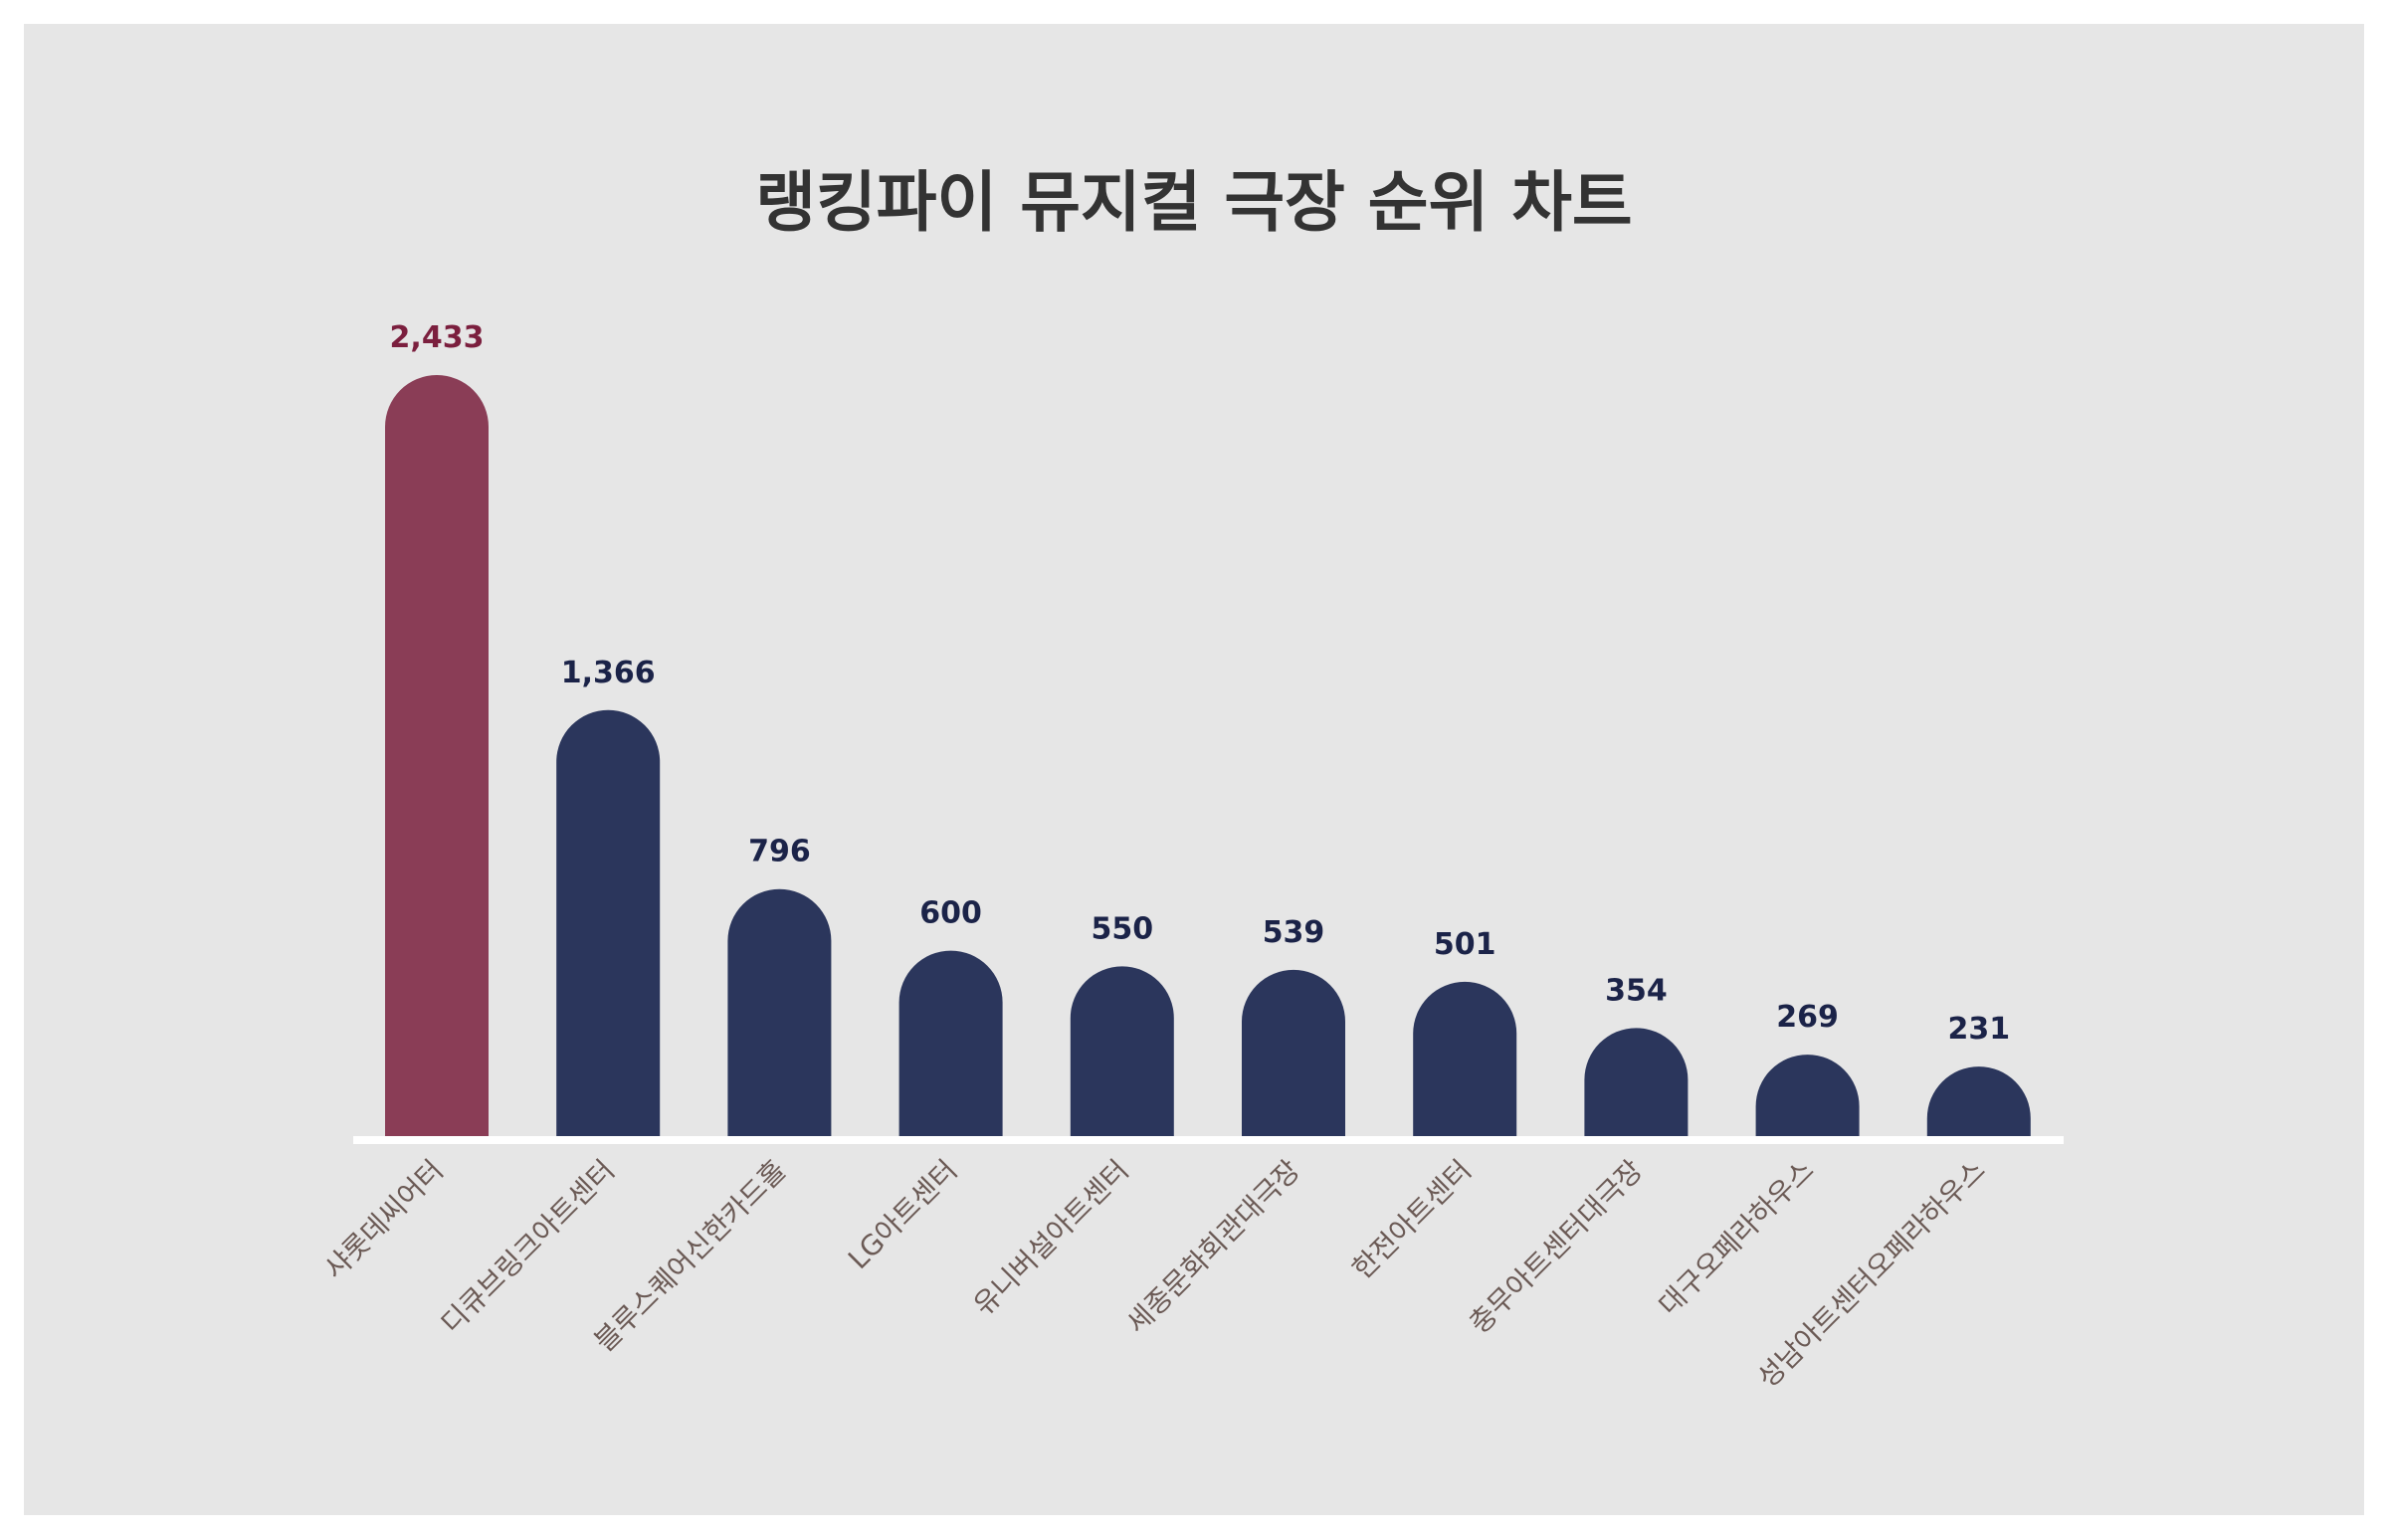 This screenshot has height=1540, width=2388. I want to click on data-label: 539, so click(1294, 932).